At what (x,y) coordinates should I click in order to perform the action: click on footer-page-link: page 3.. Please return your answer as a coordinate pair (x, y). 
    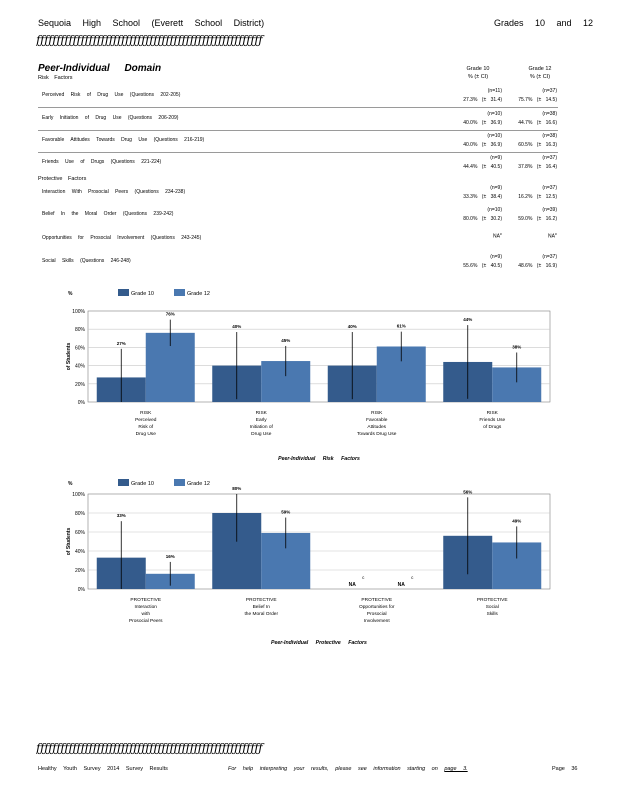
    Looking at the image, I should click on (456, 769).